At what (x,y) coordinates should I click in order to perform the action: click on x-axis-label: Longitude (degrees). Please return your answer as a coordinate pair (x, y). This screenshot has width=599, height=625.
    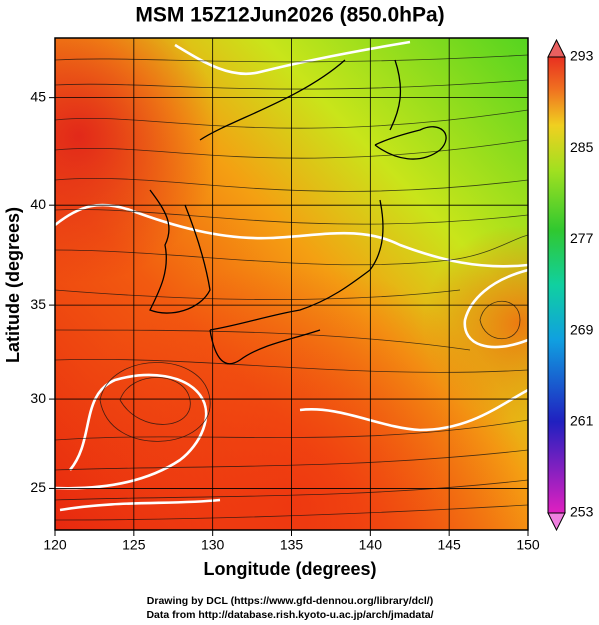
    Looking at the image, I should click on (289, 569).